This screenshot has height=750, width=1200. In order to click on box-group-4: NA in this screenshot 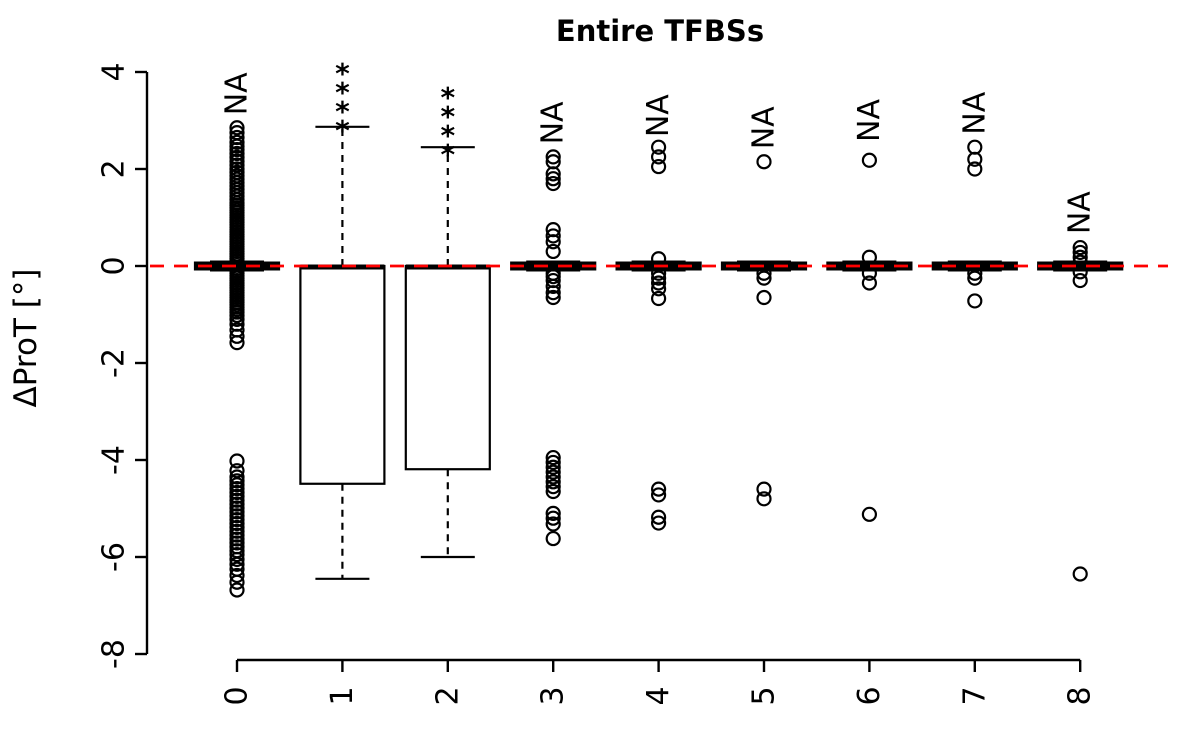, I will do `click(658, 312)`.